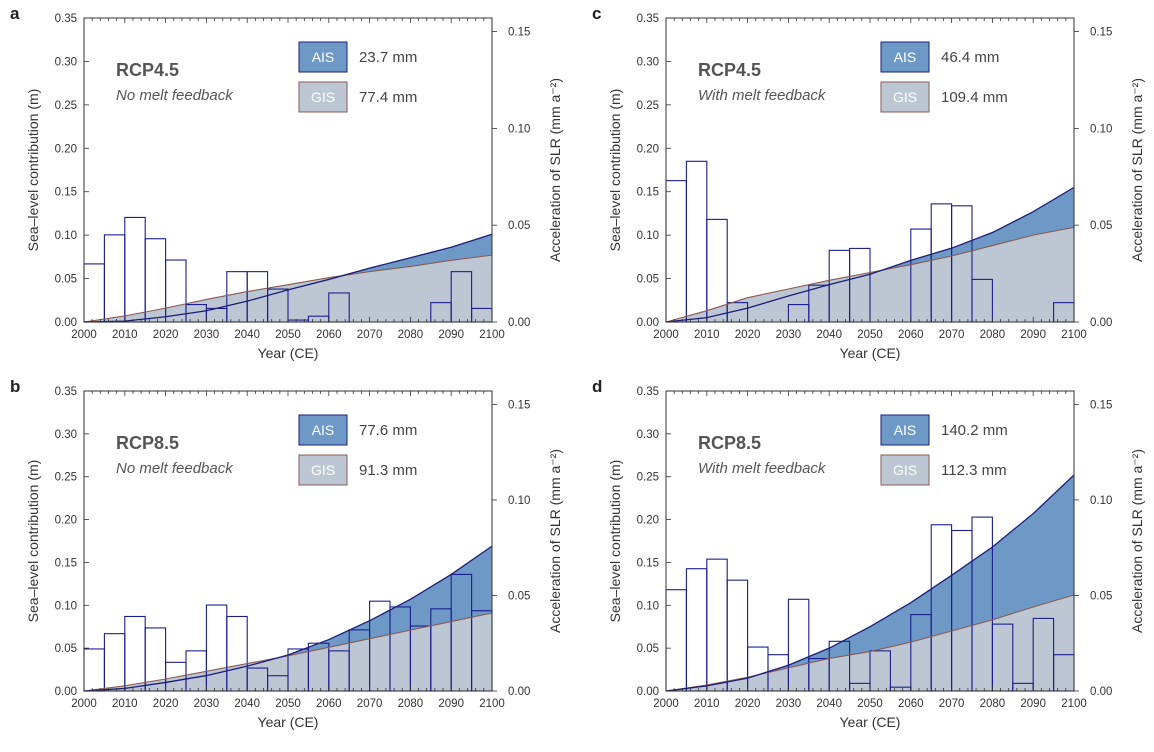 The image size is (1154, 752). What do you see at coordinates (125, 704) in the screenshot?
I see `x-tick-label: 2010` at bounding box center [125, 704].